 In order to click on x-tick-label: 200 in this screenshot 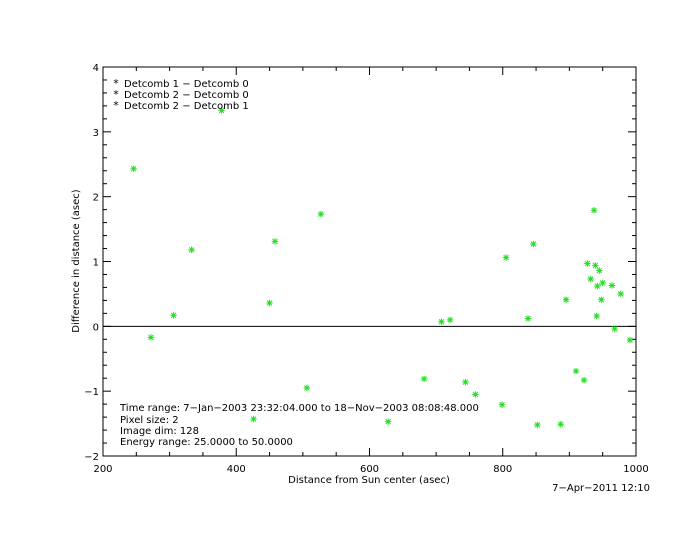, I will do `click(102, 469)`.